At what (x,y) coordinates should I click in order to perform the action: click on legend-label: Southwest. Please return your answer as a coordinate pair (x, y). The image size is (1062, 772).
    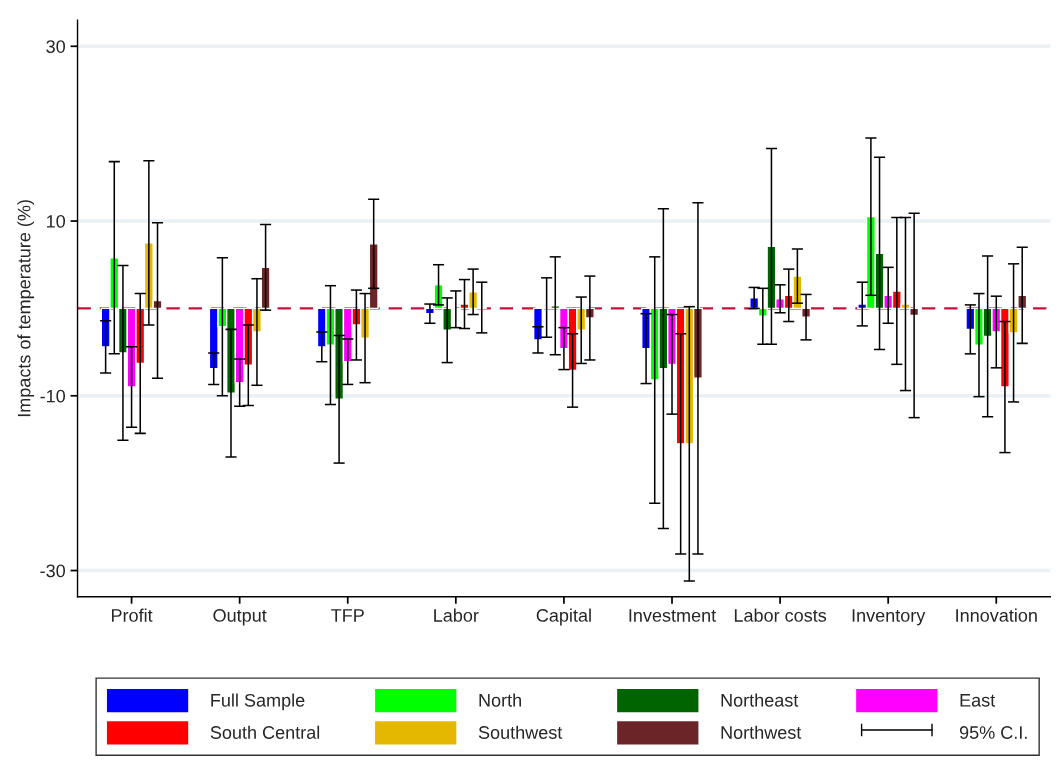
    Looking at the image, I should click on (520, 732).